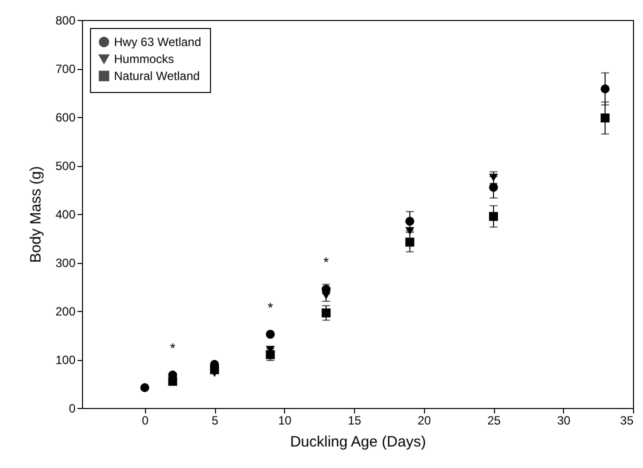 The height and width of the screenshot is (468, 643). What do you see at coordinates (158, 42) in the screenshot?
I see `legend-label: Hwy 63 Wetland` at bounding box center [158, 42].